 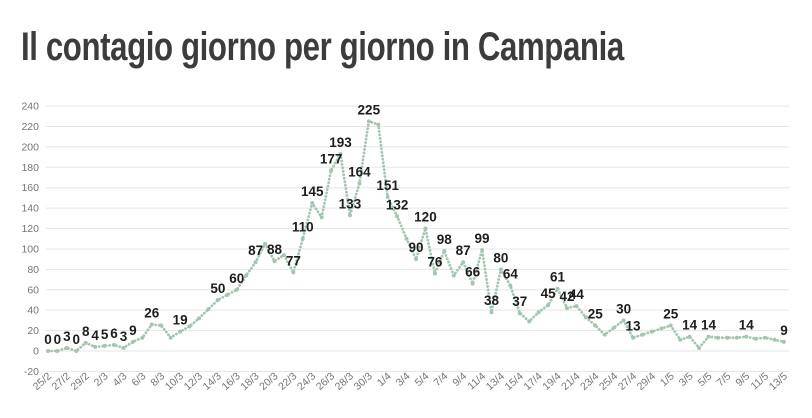 I want to click on x-tick-label: 25/4, so click(x=608, y=381).